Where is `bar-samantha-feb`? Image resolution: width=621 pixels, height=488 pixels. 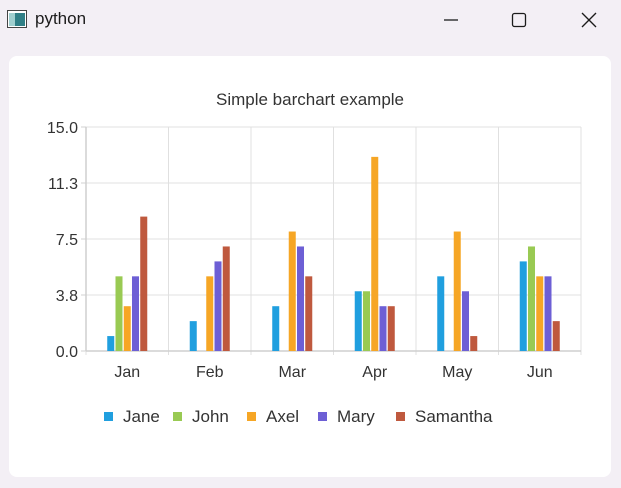
bar-samantha-feb is located at coordinates (226, 298).